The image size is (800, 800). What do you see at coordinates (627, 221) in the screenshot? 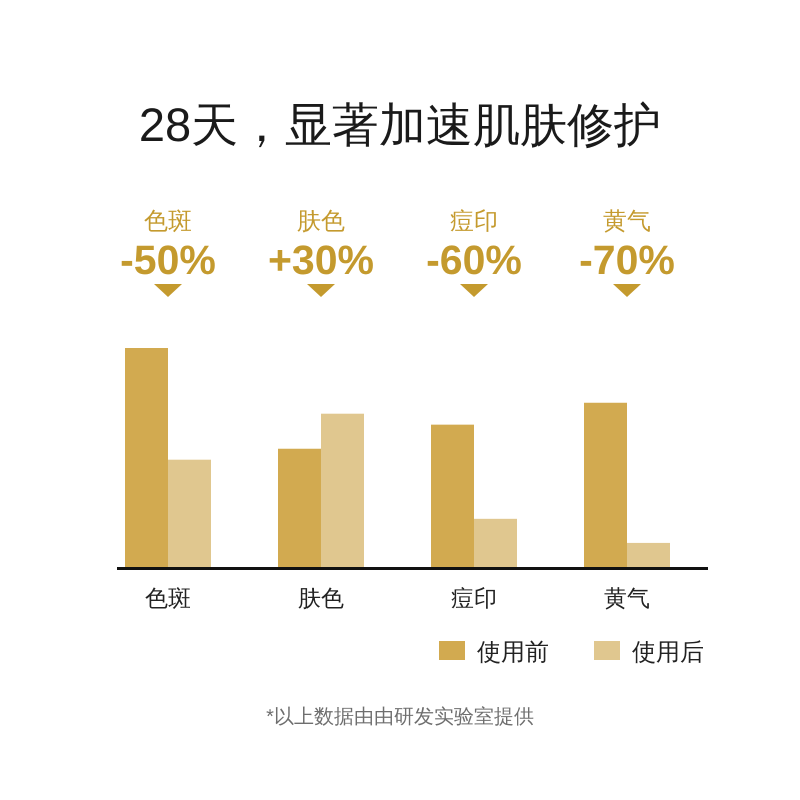
I see `annotation: 黄气` at bounding box center [627, 221].